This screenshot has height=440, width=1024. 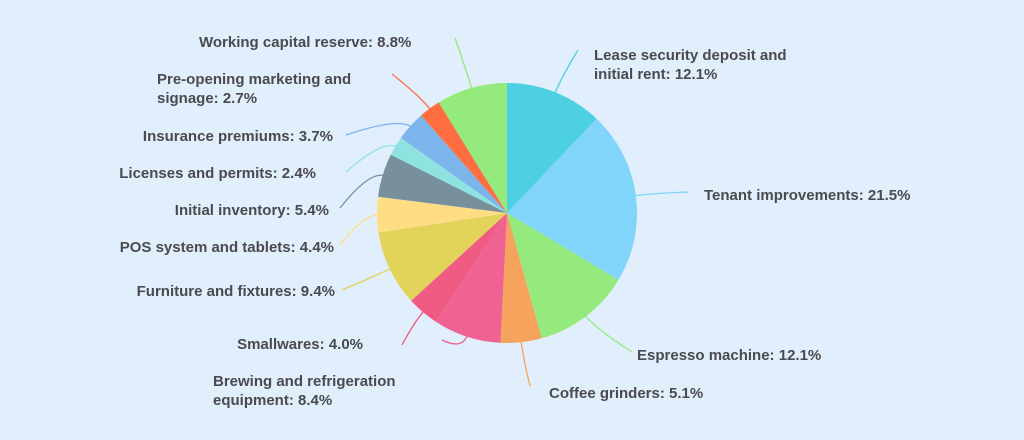 I want to click on label-line-2: equipment: 8.4%, so click(x=273, y=400).